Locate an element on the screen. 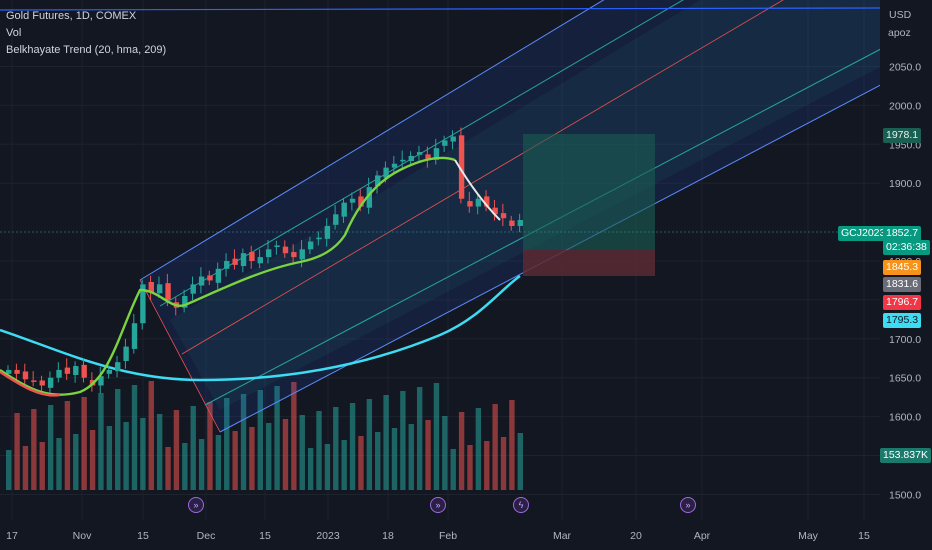 This screenshot has height=550, width=932. cyan-price-label: 1795.3 is located at coordinates (902, 320).